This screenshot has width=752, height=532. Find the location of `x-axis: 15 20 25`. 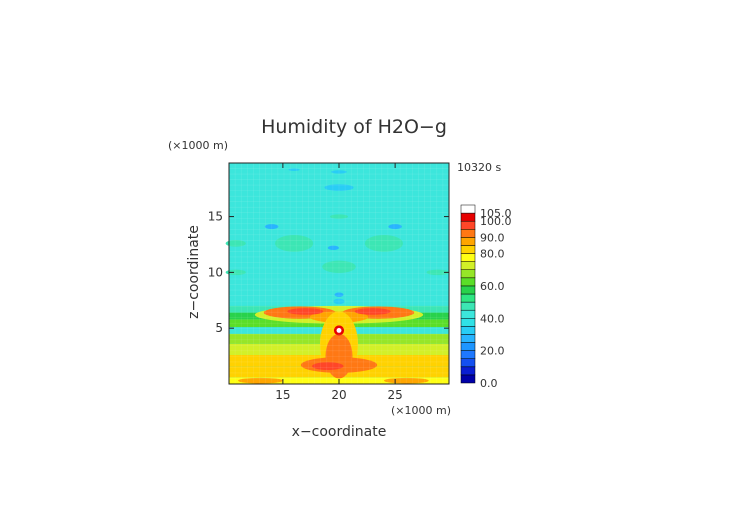

x-axis: 15 20 25 is located at coordinates (339, 282).